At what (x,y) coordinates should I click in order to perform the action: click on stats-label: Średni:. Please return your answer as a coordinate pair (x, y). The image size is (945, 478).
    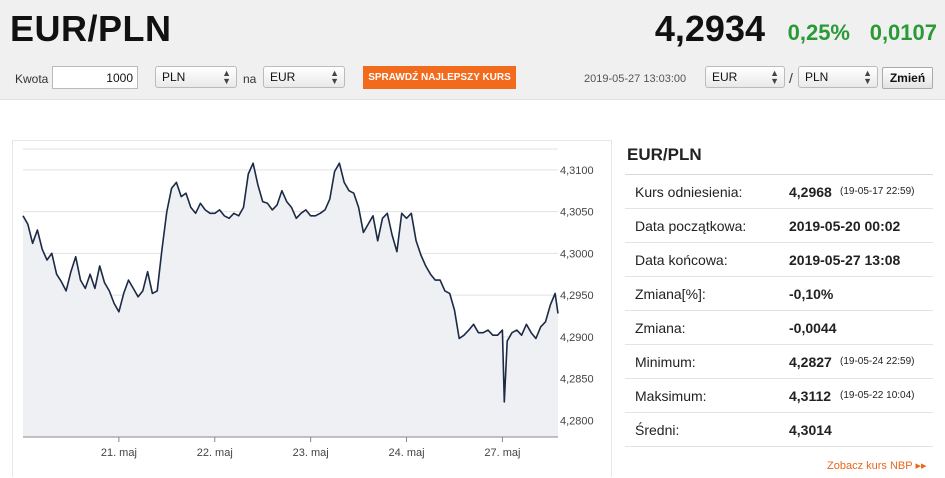
    Looking at the image, I should click on (657, 430).